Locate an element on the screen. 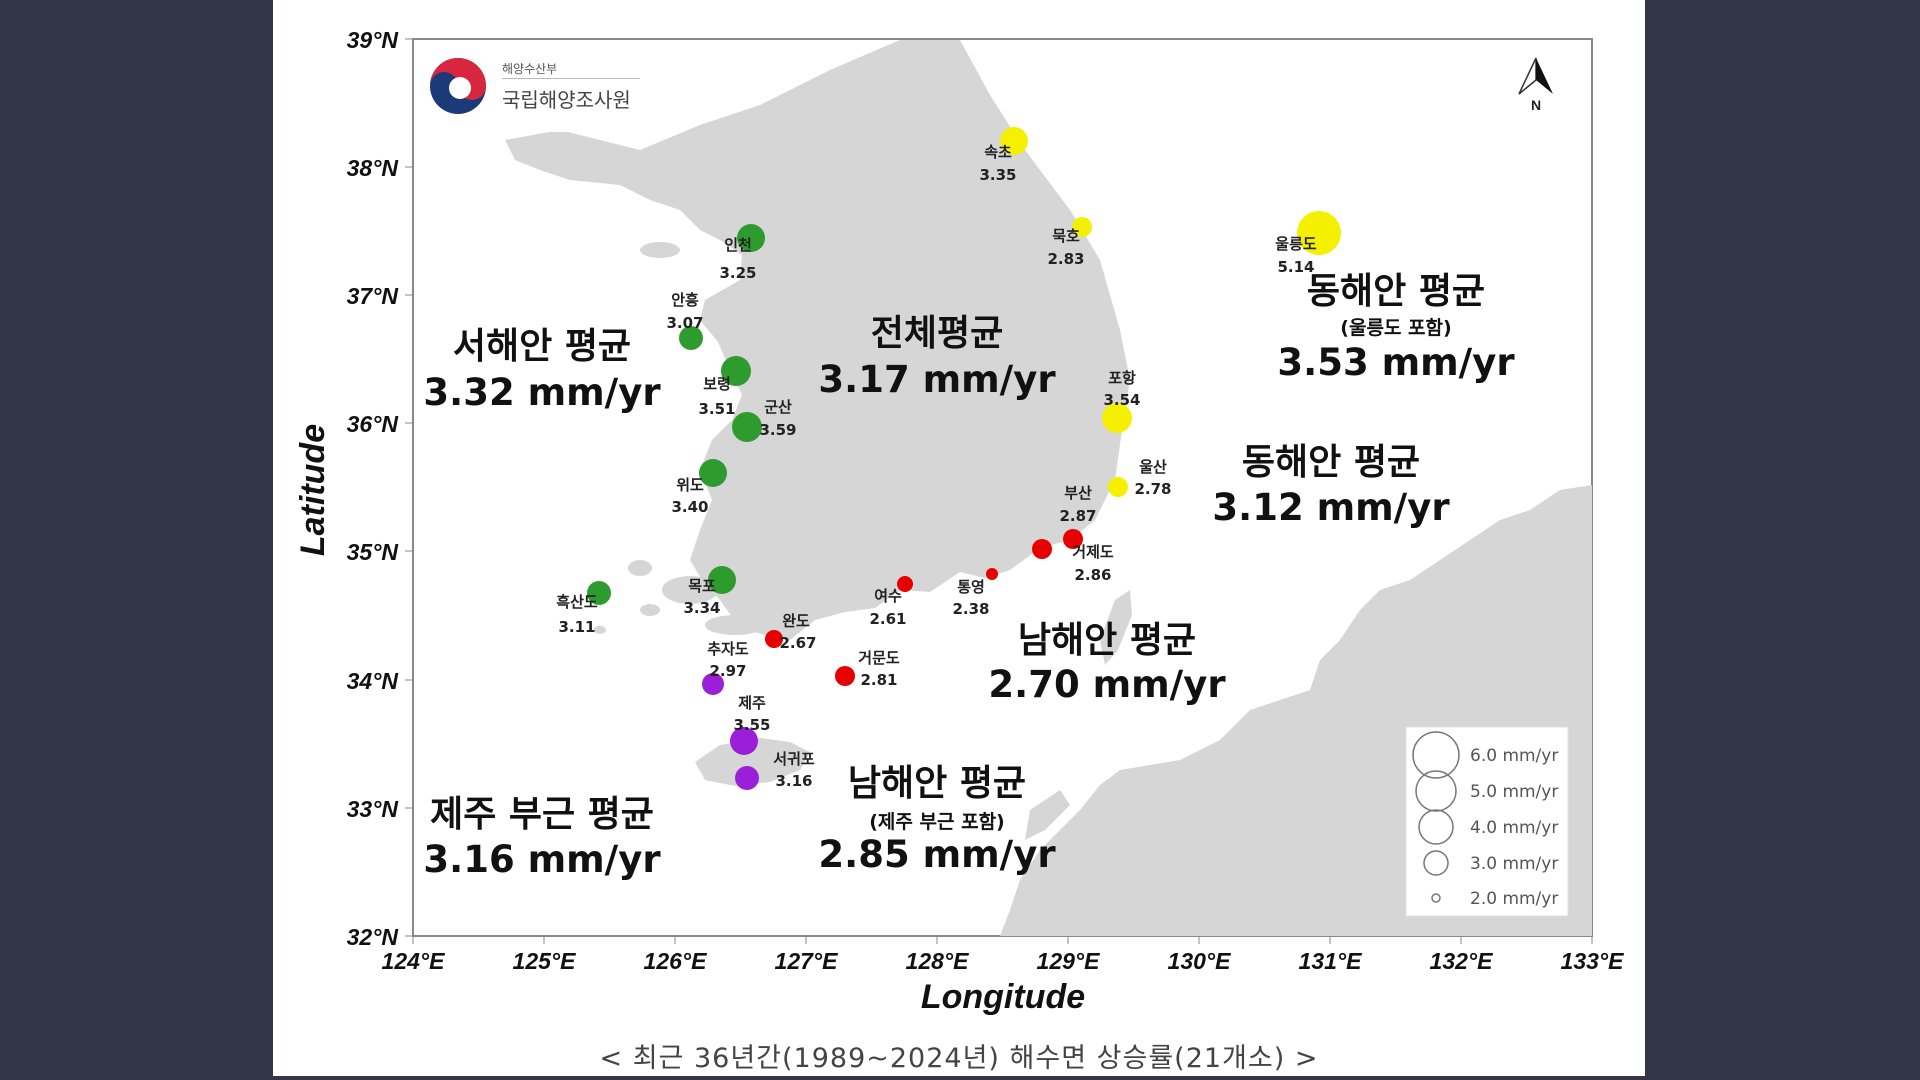  x-tick-129: 129°E is located at coordinates (1069, 961).